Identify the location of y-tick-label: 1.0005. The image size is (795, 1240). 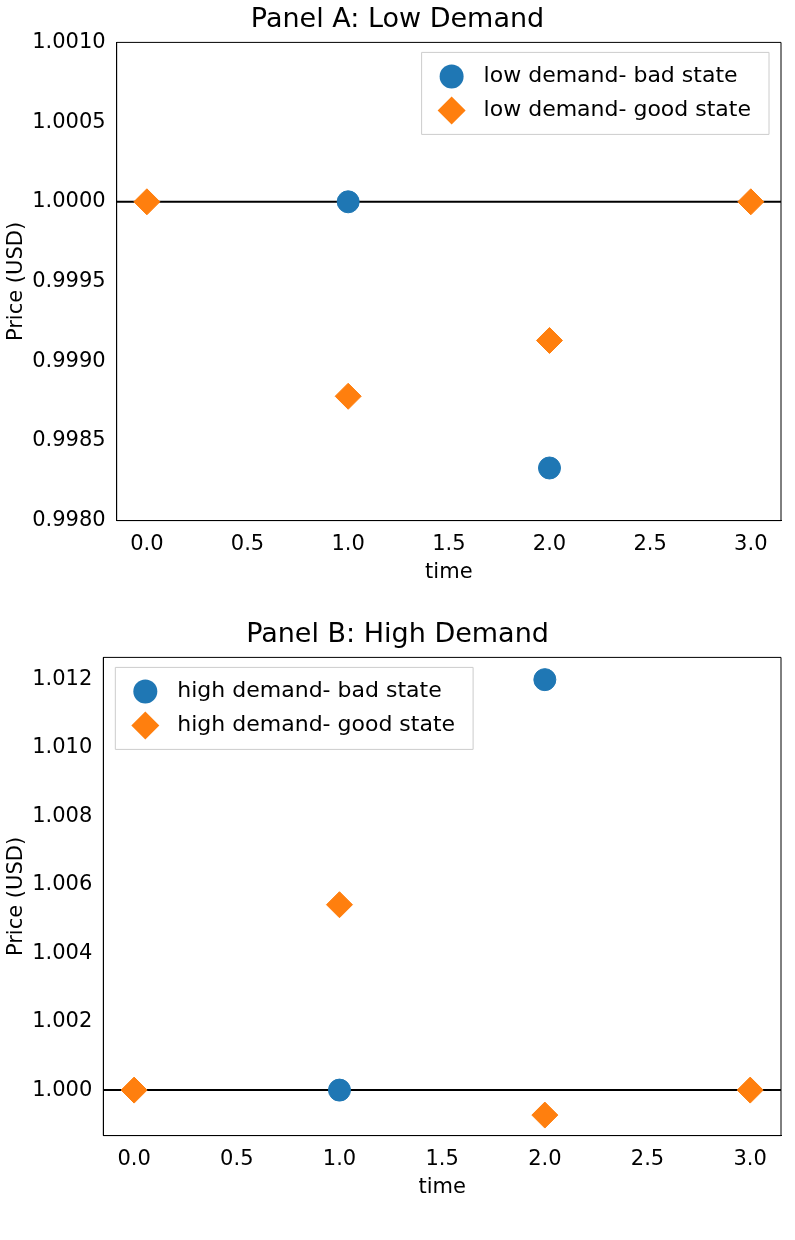
(69, 120).